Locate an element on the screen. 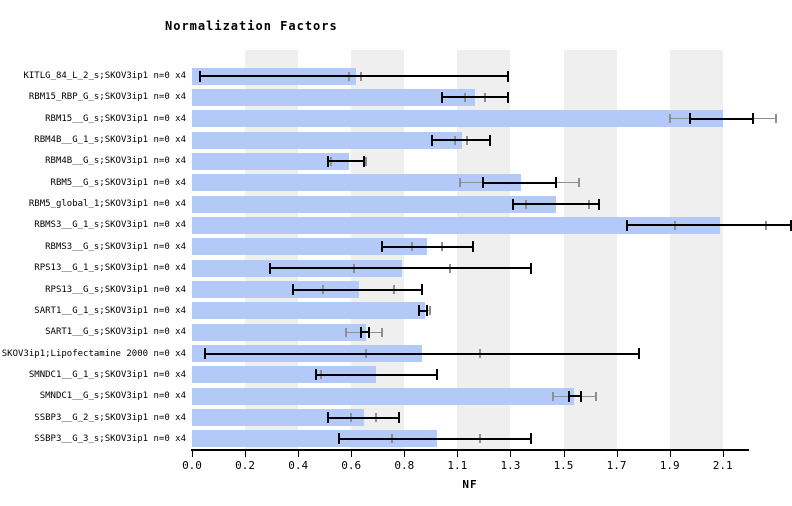 The height and width of the screenshot is (506, 792). category-label: SART1__G_s;SKOV3ip1 n=0 x4 is located at coordinates (115, 332).